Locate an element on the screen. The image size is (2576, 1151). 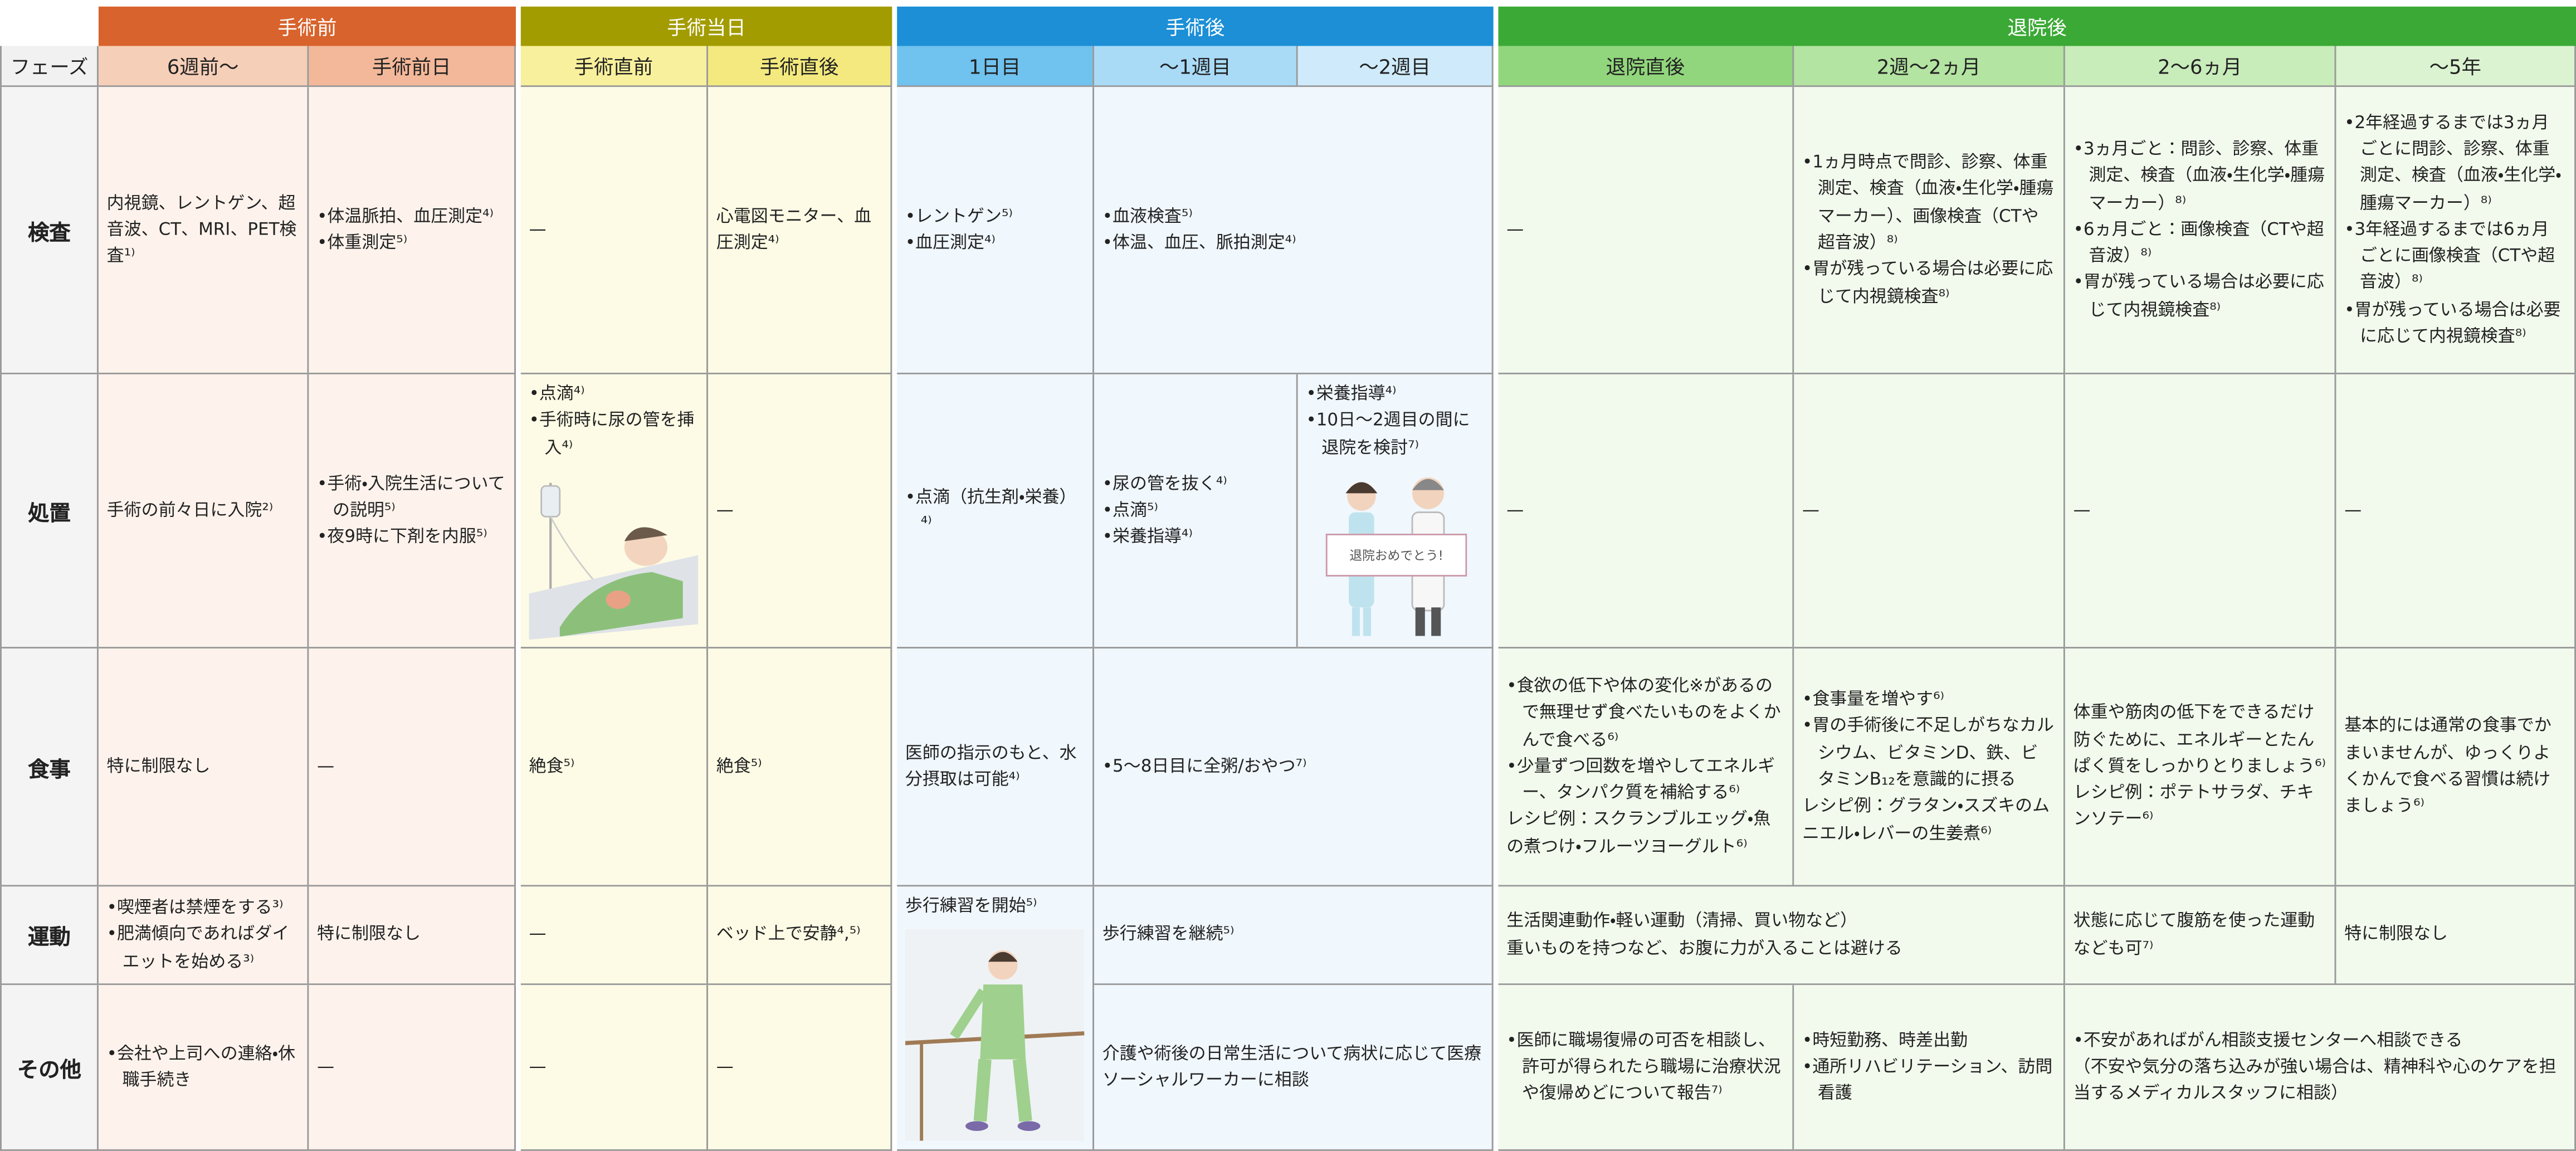
table-cell: •手術・入院生活についての説明⁵⁾ •夜9時に下剤を内服⁵⁾ is located at coordinates (412, 511).